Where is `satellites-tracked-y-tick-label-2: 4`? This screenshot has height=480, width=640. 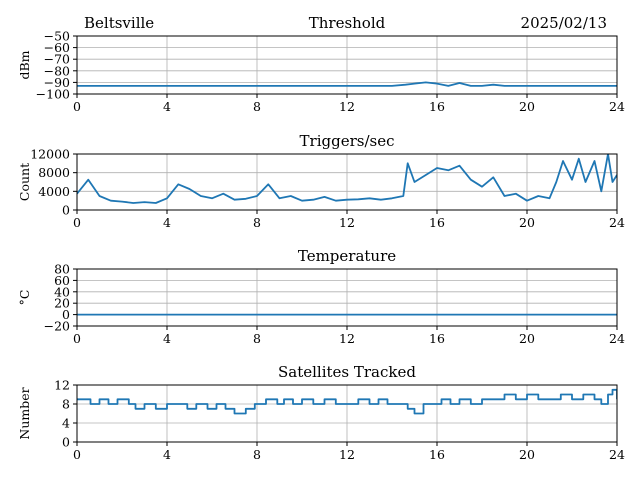 satellites-tracked-y-tick-label-2: 4 is located at coordinates (66, 423).